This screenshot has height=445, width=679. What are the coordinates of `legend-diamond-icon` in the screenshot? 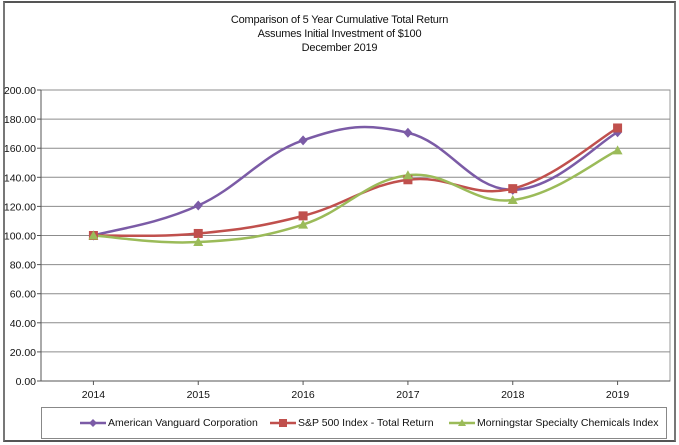 It's located at (93, 423).